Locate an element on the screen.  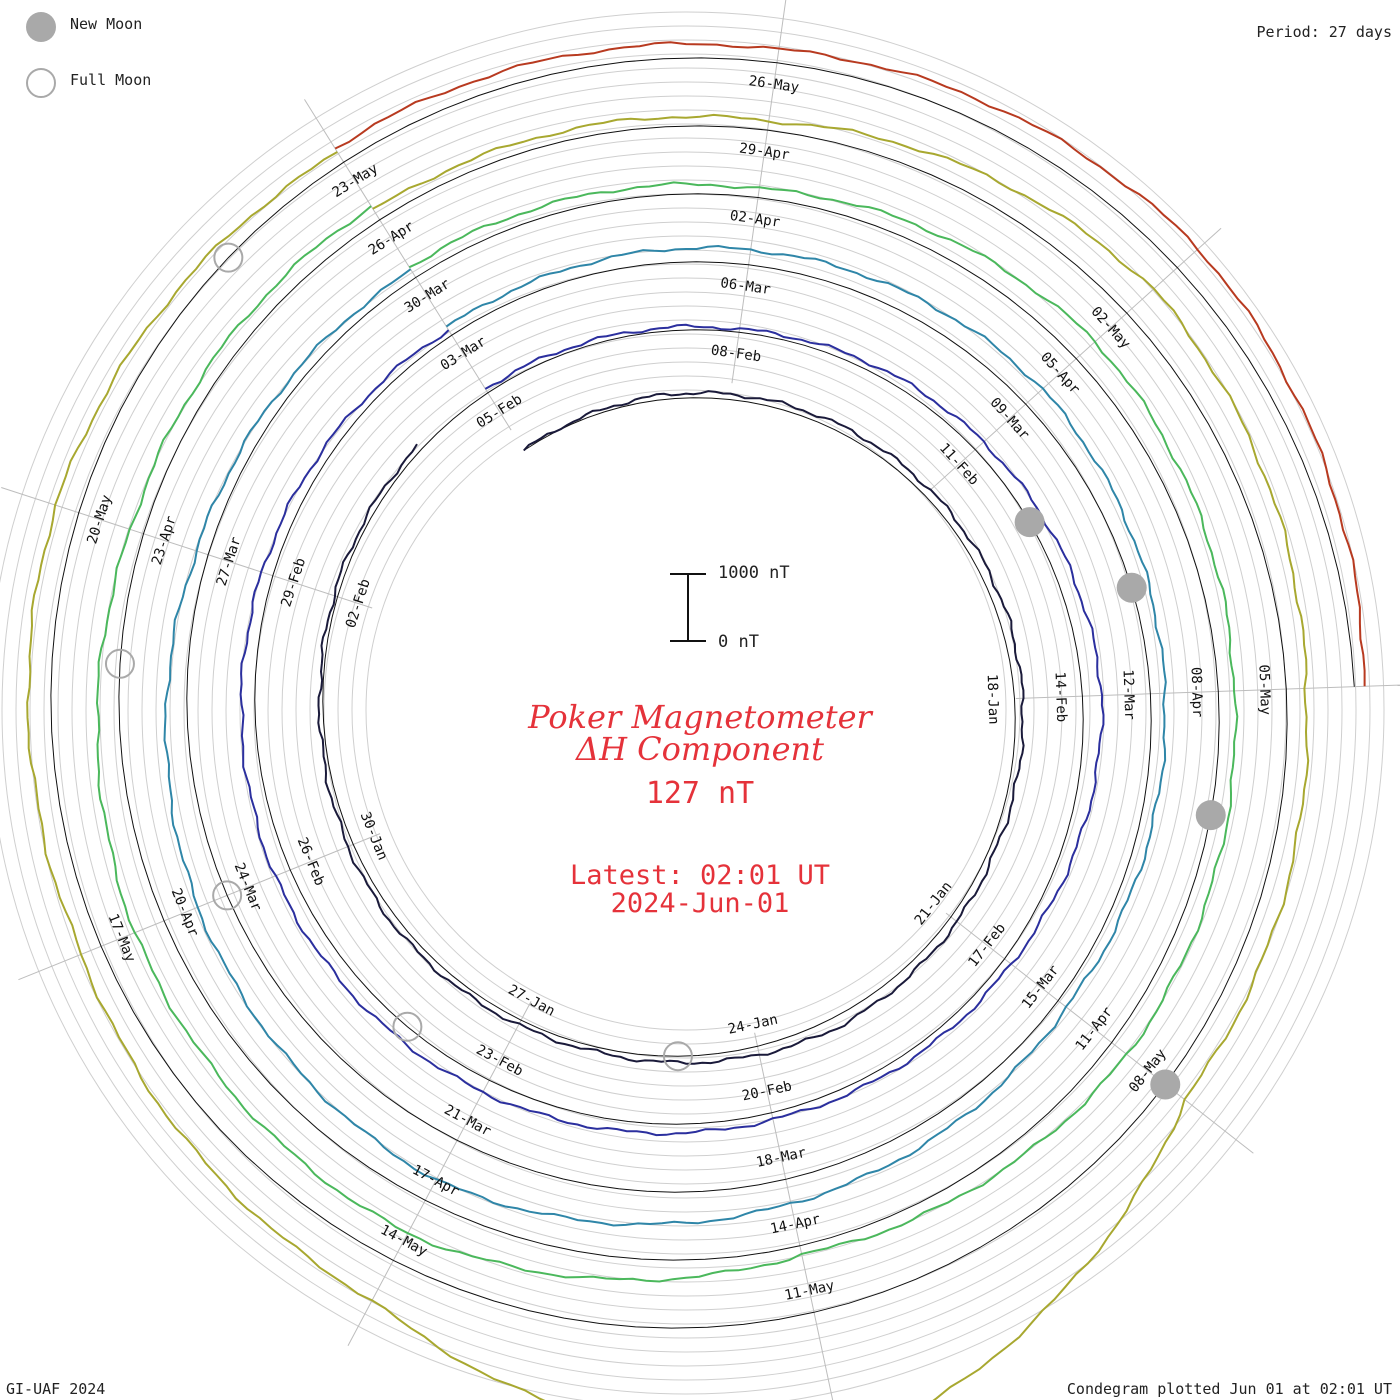
date-label: 20-May is located at coordinates (99, 519).